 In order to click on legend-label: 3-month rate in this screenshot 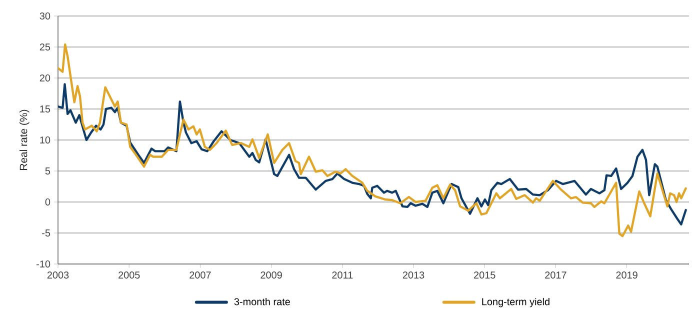, I will do `click(262, 302)`.